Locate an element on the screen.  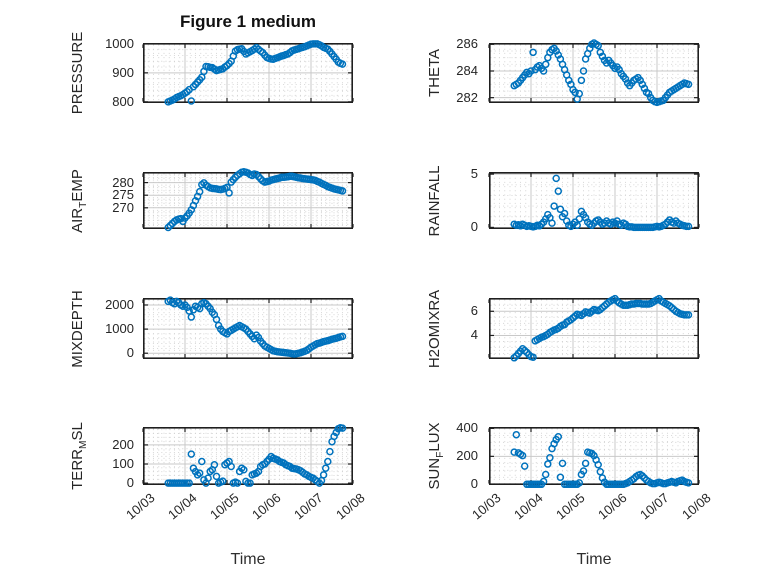
plot-area-terr-msl is located at coordinates (248, 455).